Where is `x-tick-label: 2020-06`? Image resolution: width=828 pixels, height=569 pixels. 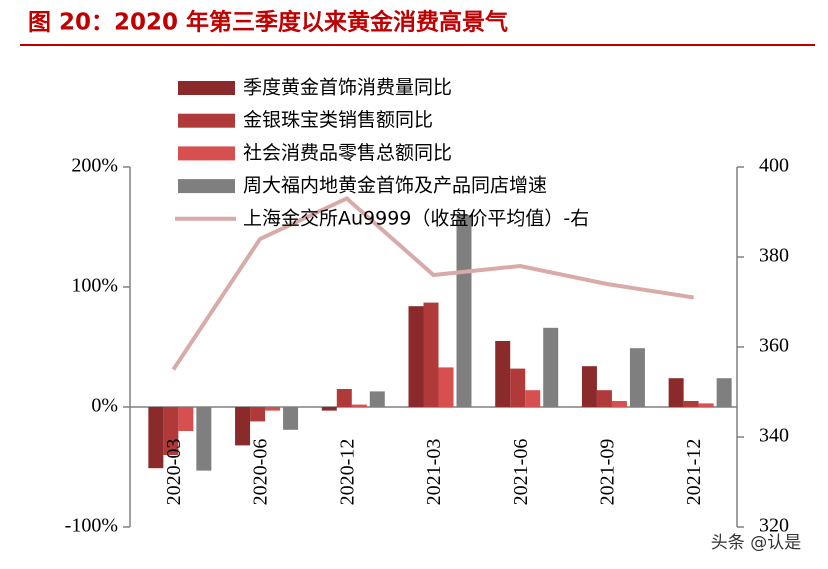 x-tick-label: 2020-06 is located at coordinates (261, 472).